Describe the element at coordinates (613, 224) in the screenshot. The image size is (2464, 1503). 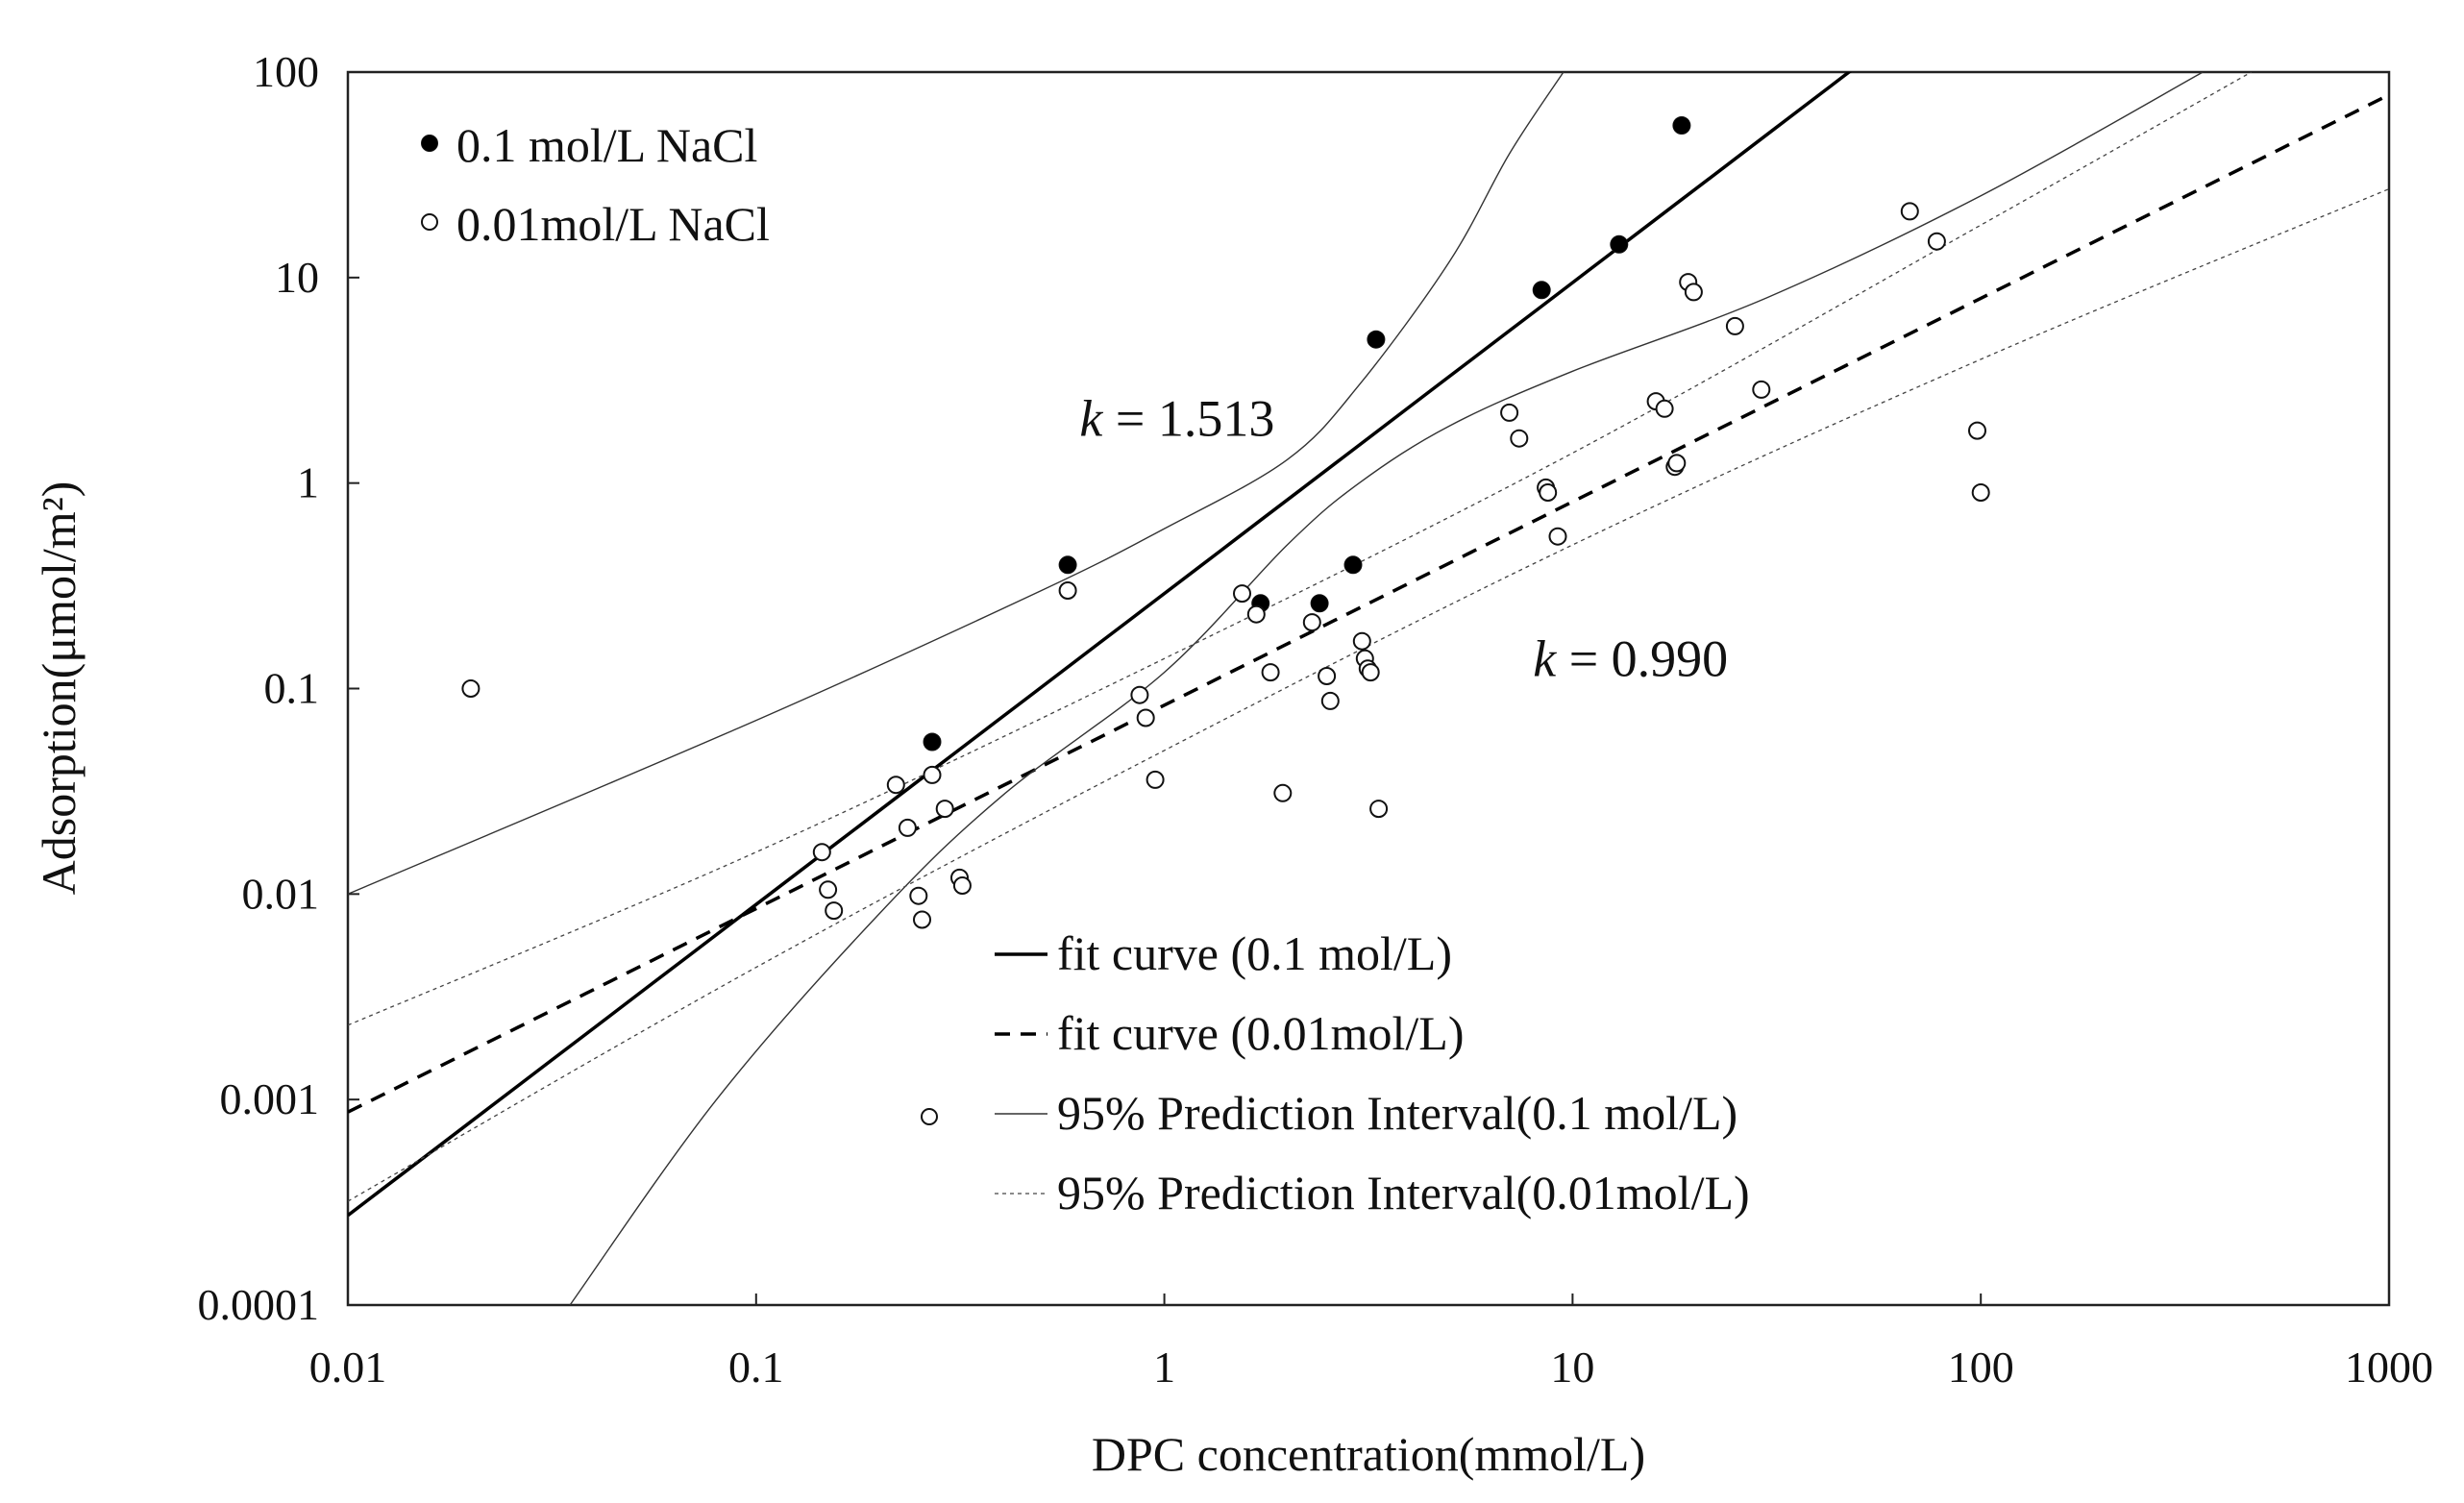
I see `legend-label: 0.01mol/L NaCl` at that location.